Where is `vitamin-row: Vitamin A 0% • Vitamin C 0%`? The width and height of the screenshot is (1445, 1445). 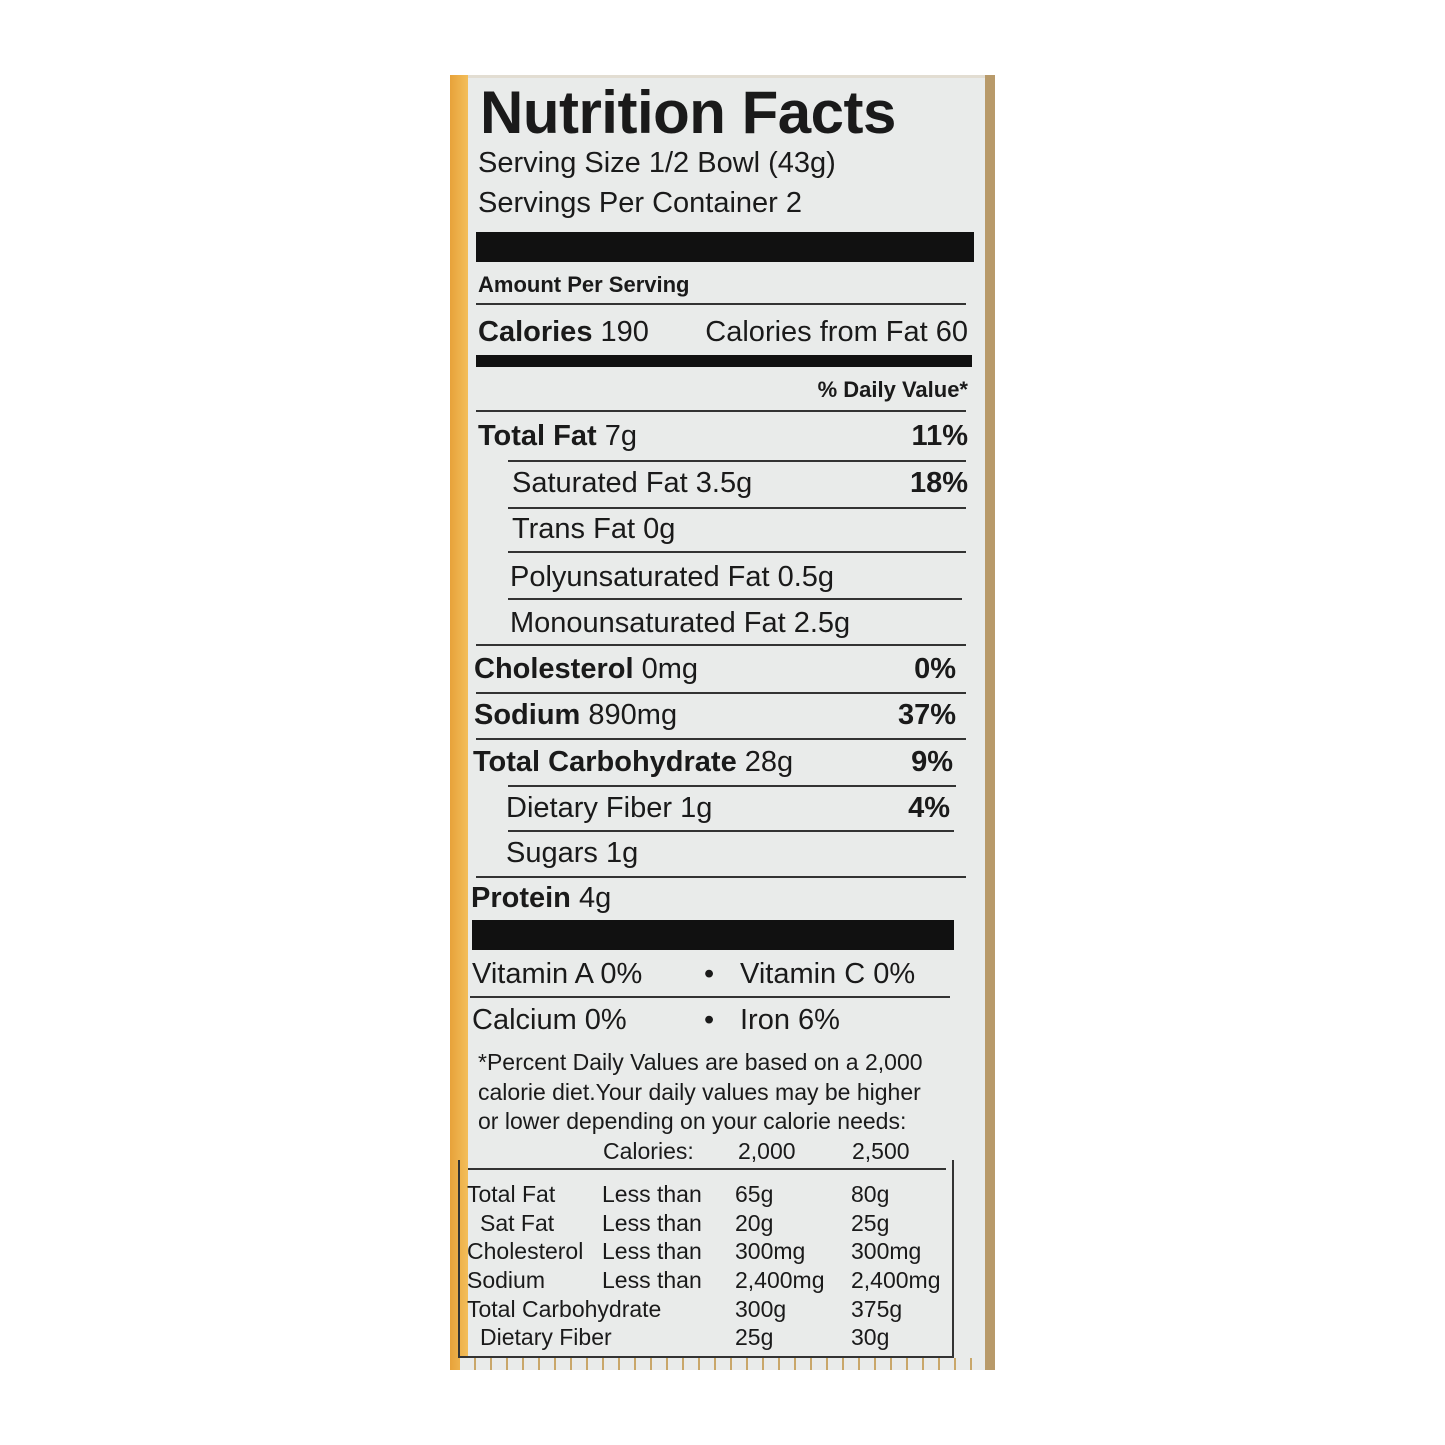
vitamin-row: Vitamin A 0% • Vitamin C 0% is located at coordinates (717, 974).